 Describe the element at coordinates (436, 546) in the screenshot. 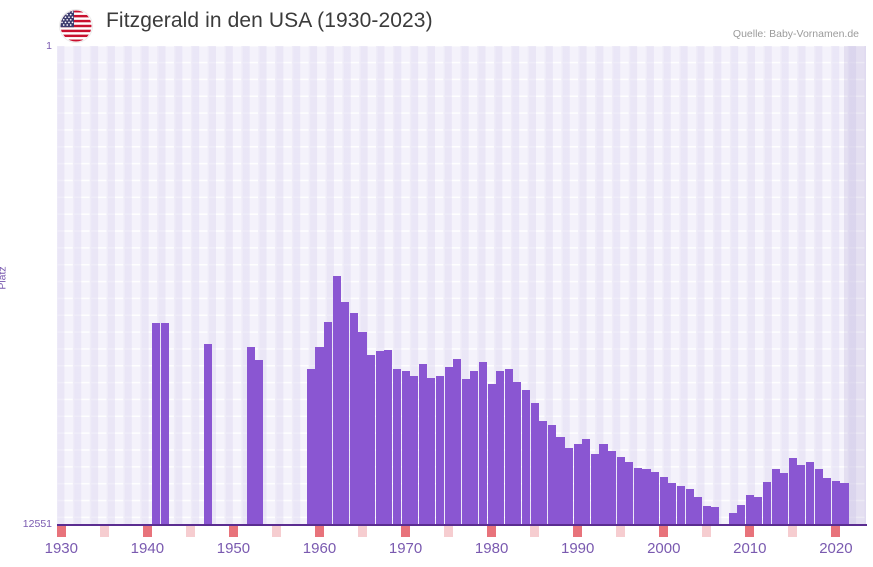

I see `x-axis-ticks: 1930 1940 1950 1960 1970 1980 1990 2000 2010 2020` at that location.